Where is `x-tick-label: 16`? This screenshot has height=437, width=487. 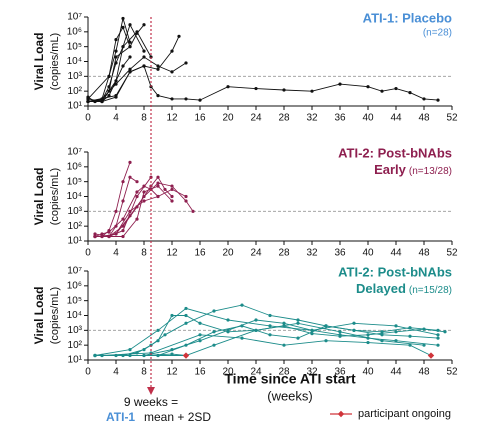
x-tick-label: 16 is located at coordinates (200, 253).